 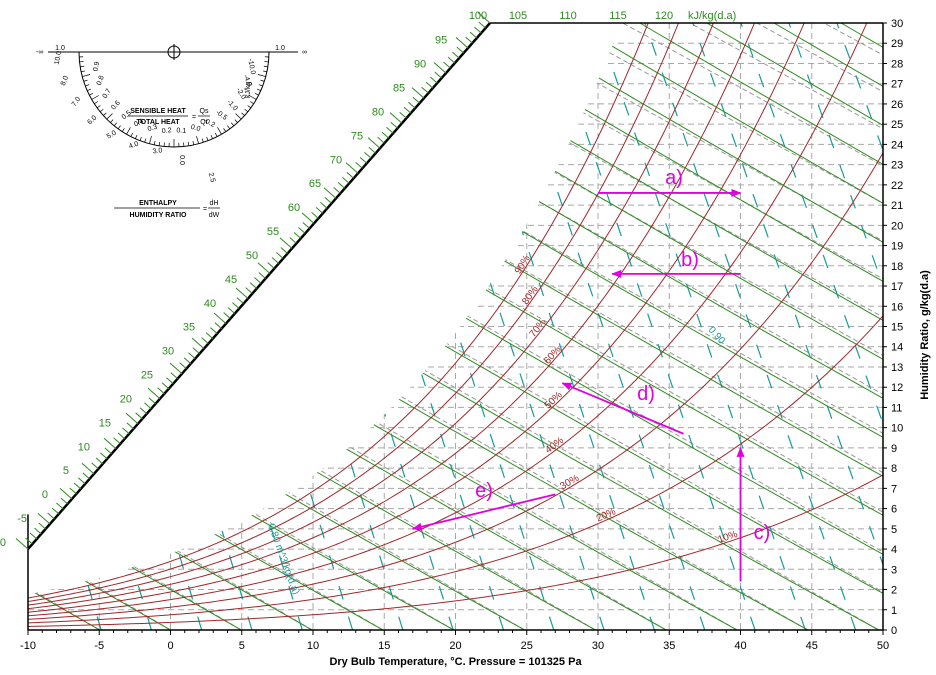 What do you see at coordinates (897, 247) in the screenshot?
I see `y-tick-label: 19` at bounding box center [897, 247].